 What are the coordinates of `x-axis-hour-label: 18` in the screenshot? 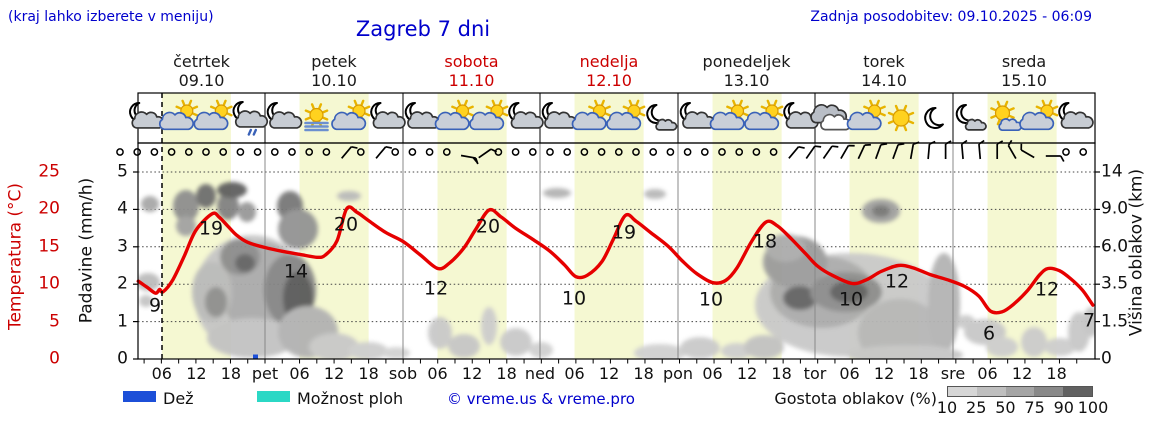 It's located at (368, 373).